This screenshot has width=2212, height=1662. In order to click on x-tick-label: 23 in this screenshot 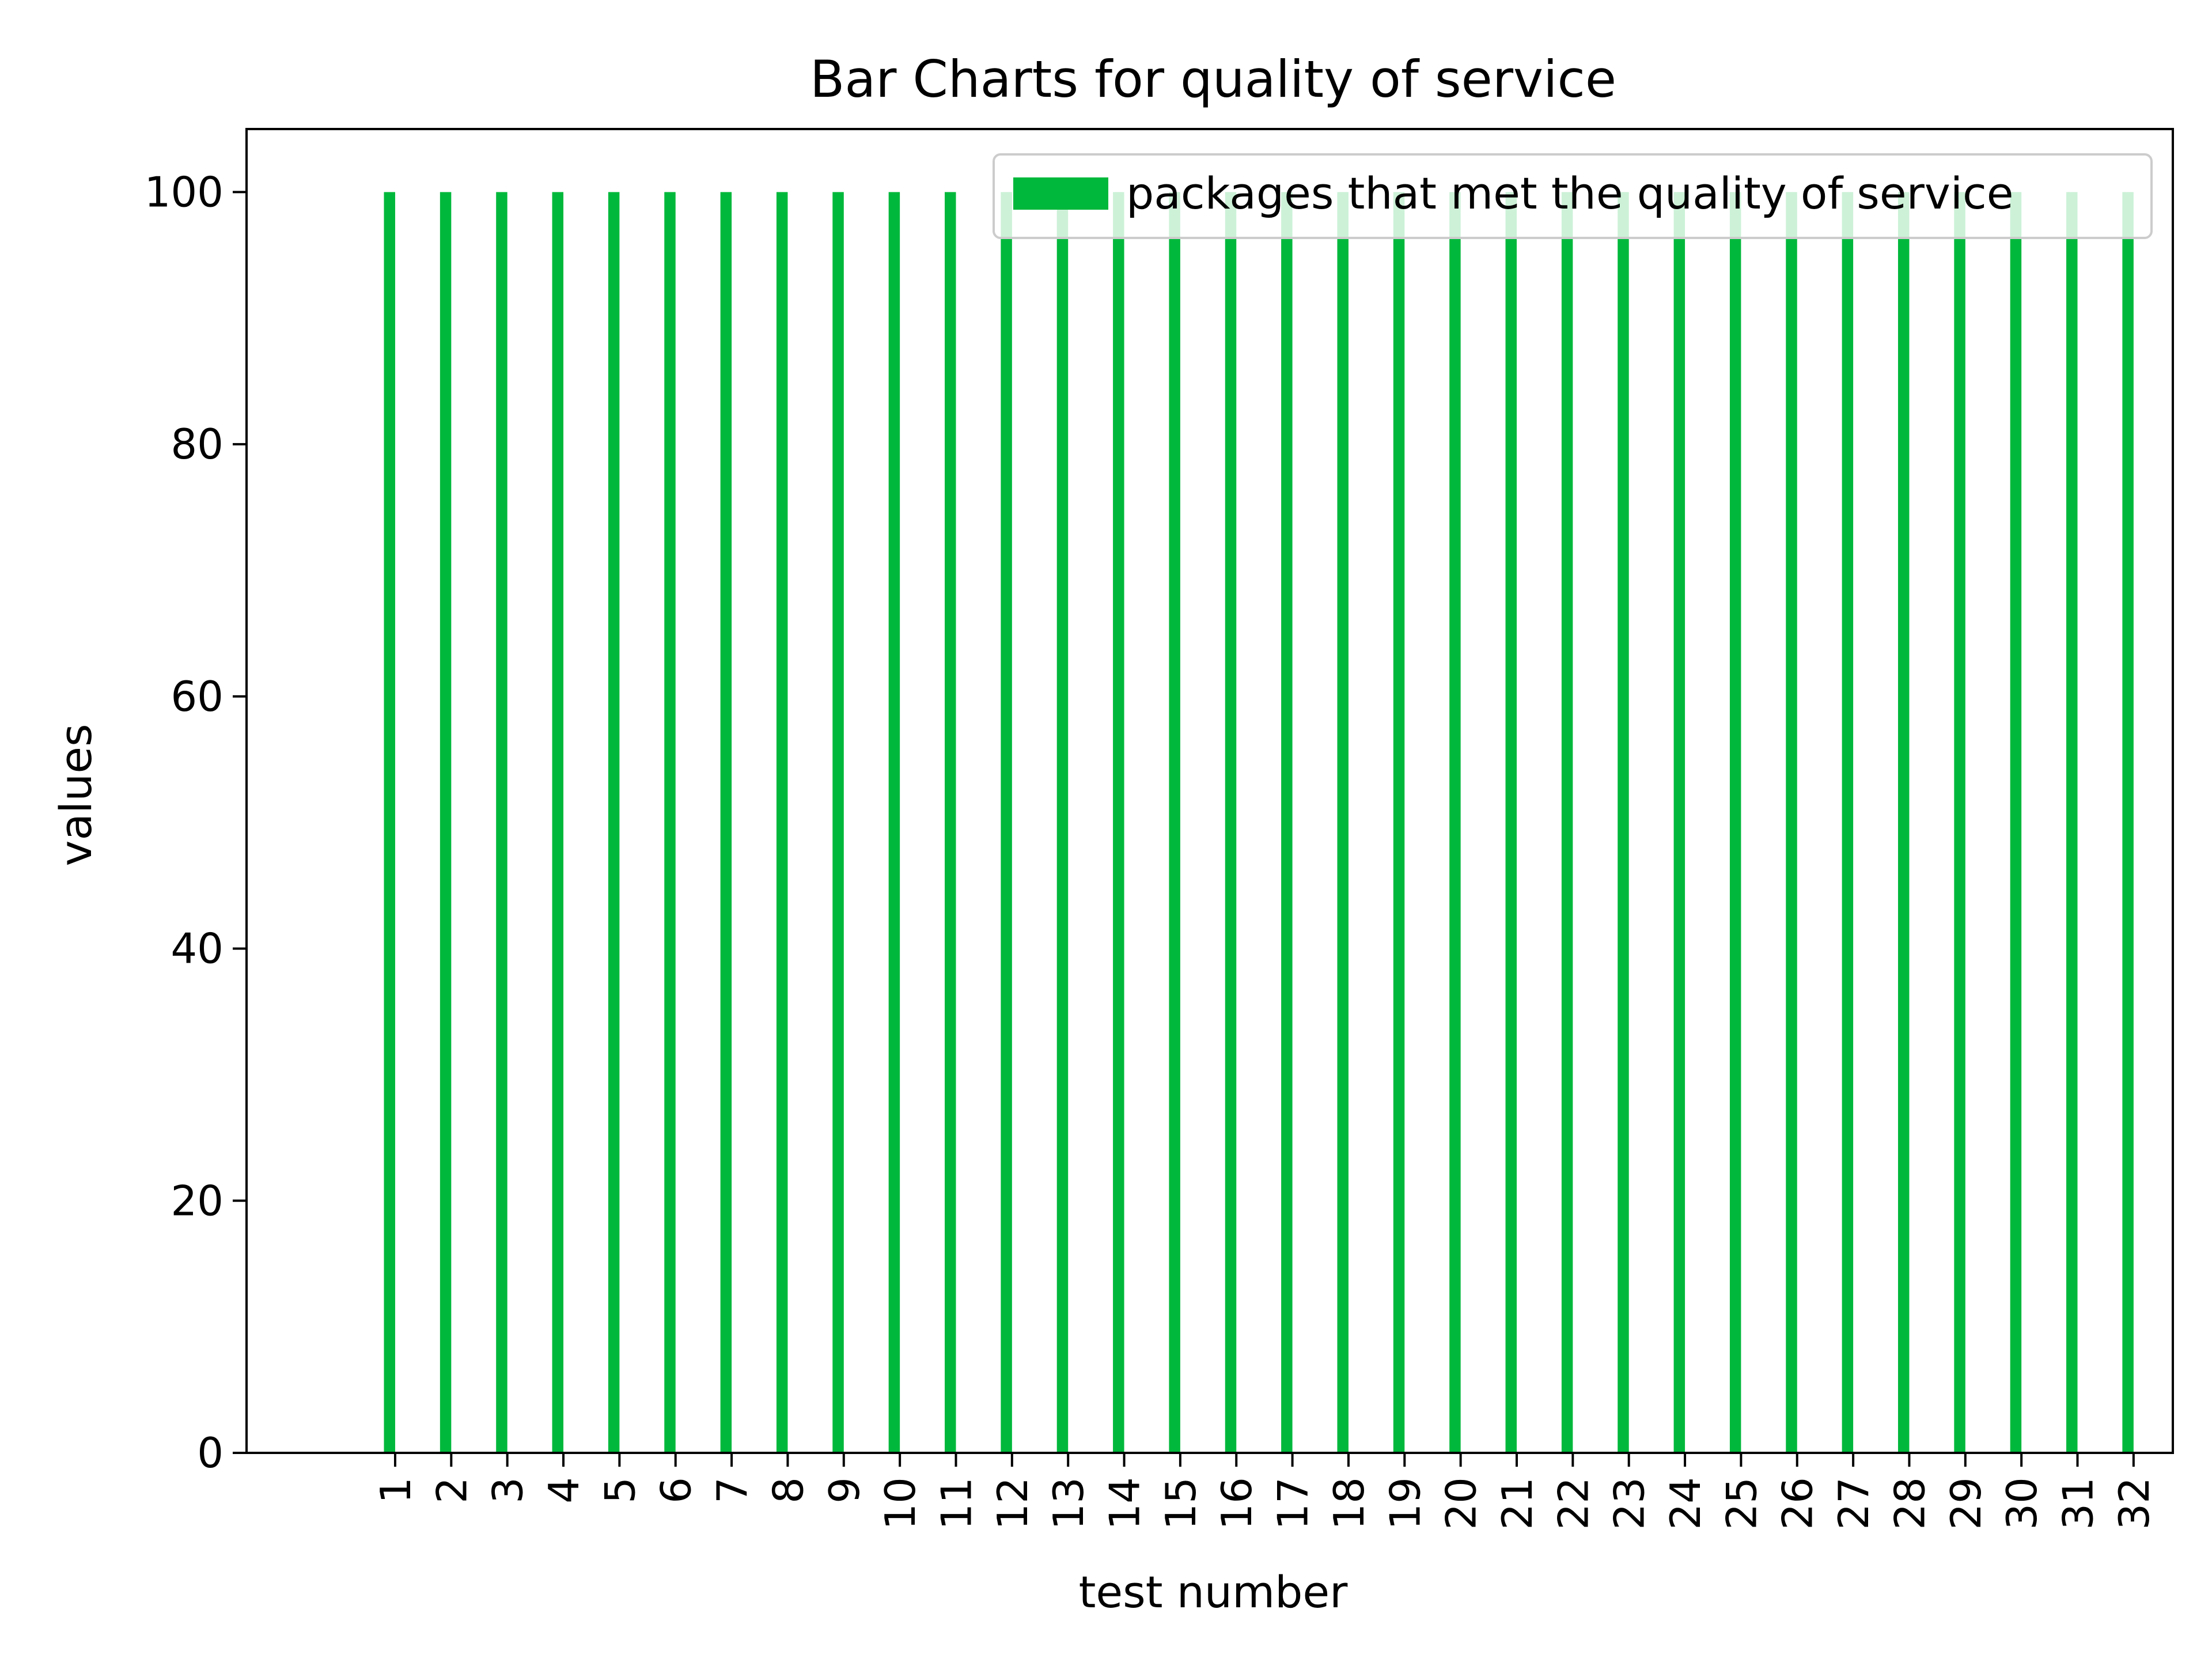, I will do `click(1629, 1503)`.